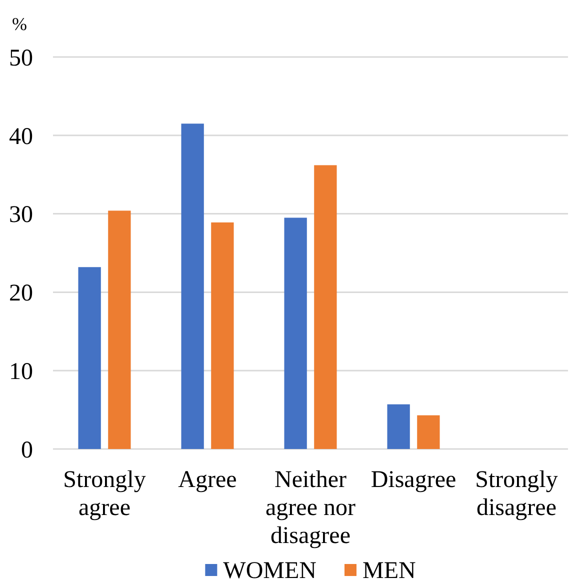  What do you see at coordinates (21, 215) in the screenshot?
I see `y-tick-label: 30` at bounding box center [21, 215].